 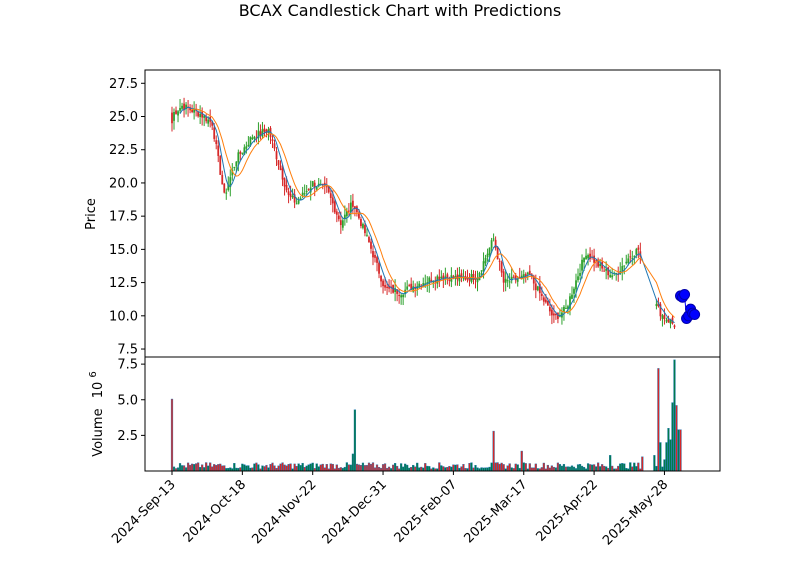 I want to click on price-y-tick-label: 22.5, so click(x=123, y=150).